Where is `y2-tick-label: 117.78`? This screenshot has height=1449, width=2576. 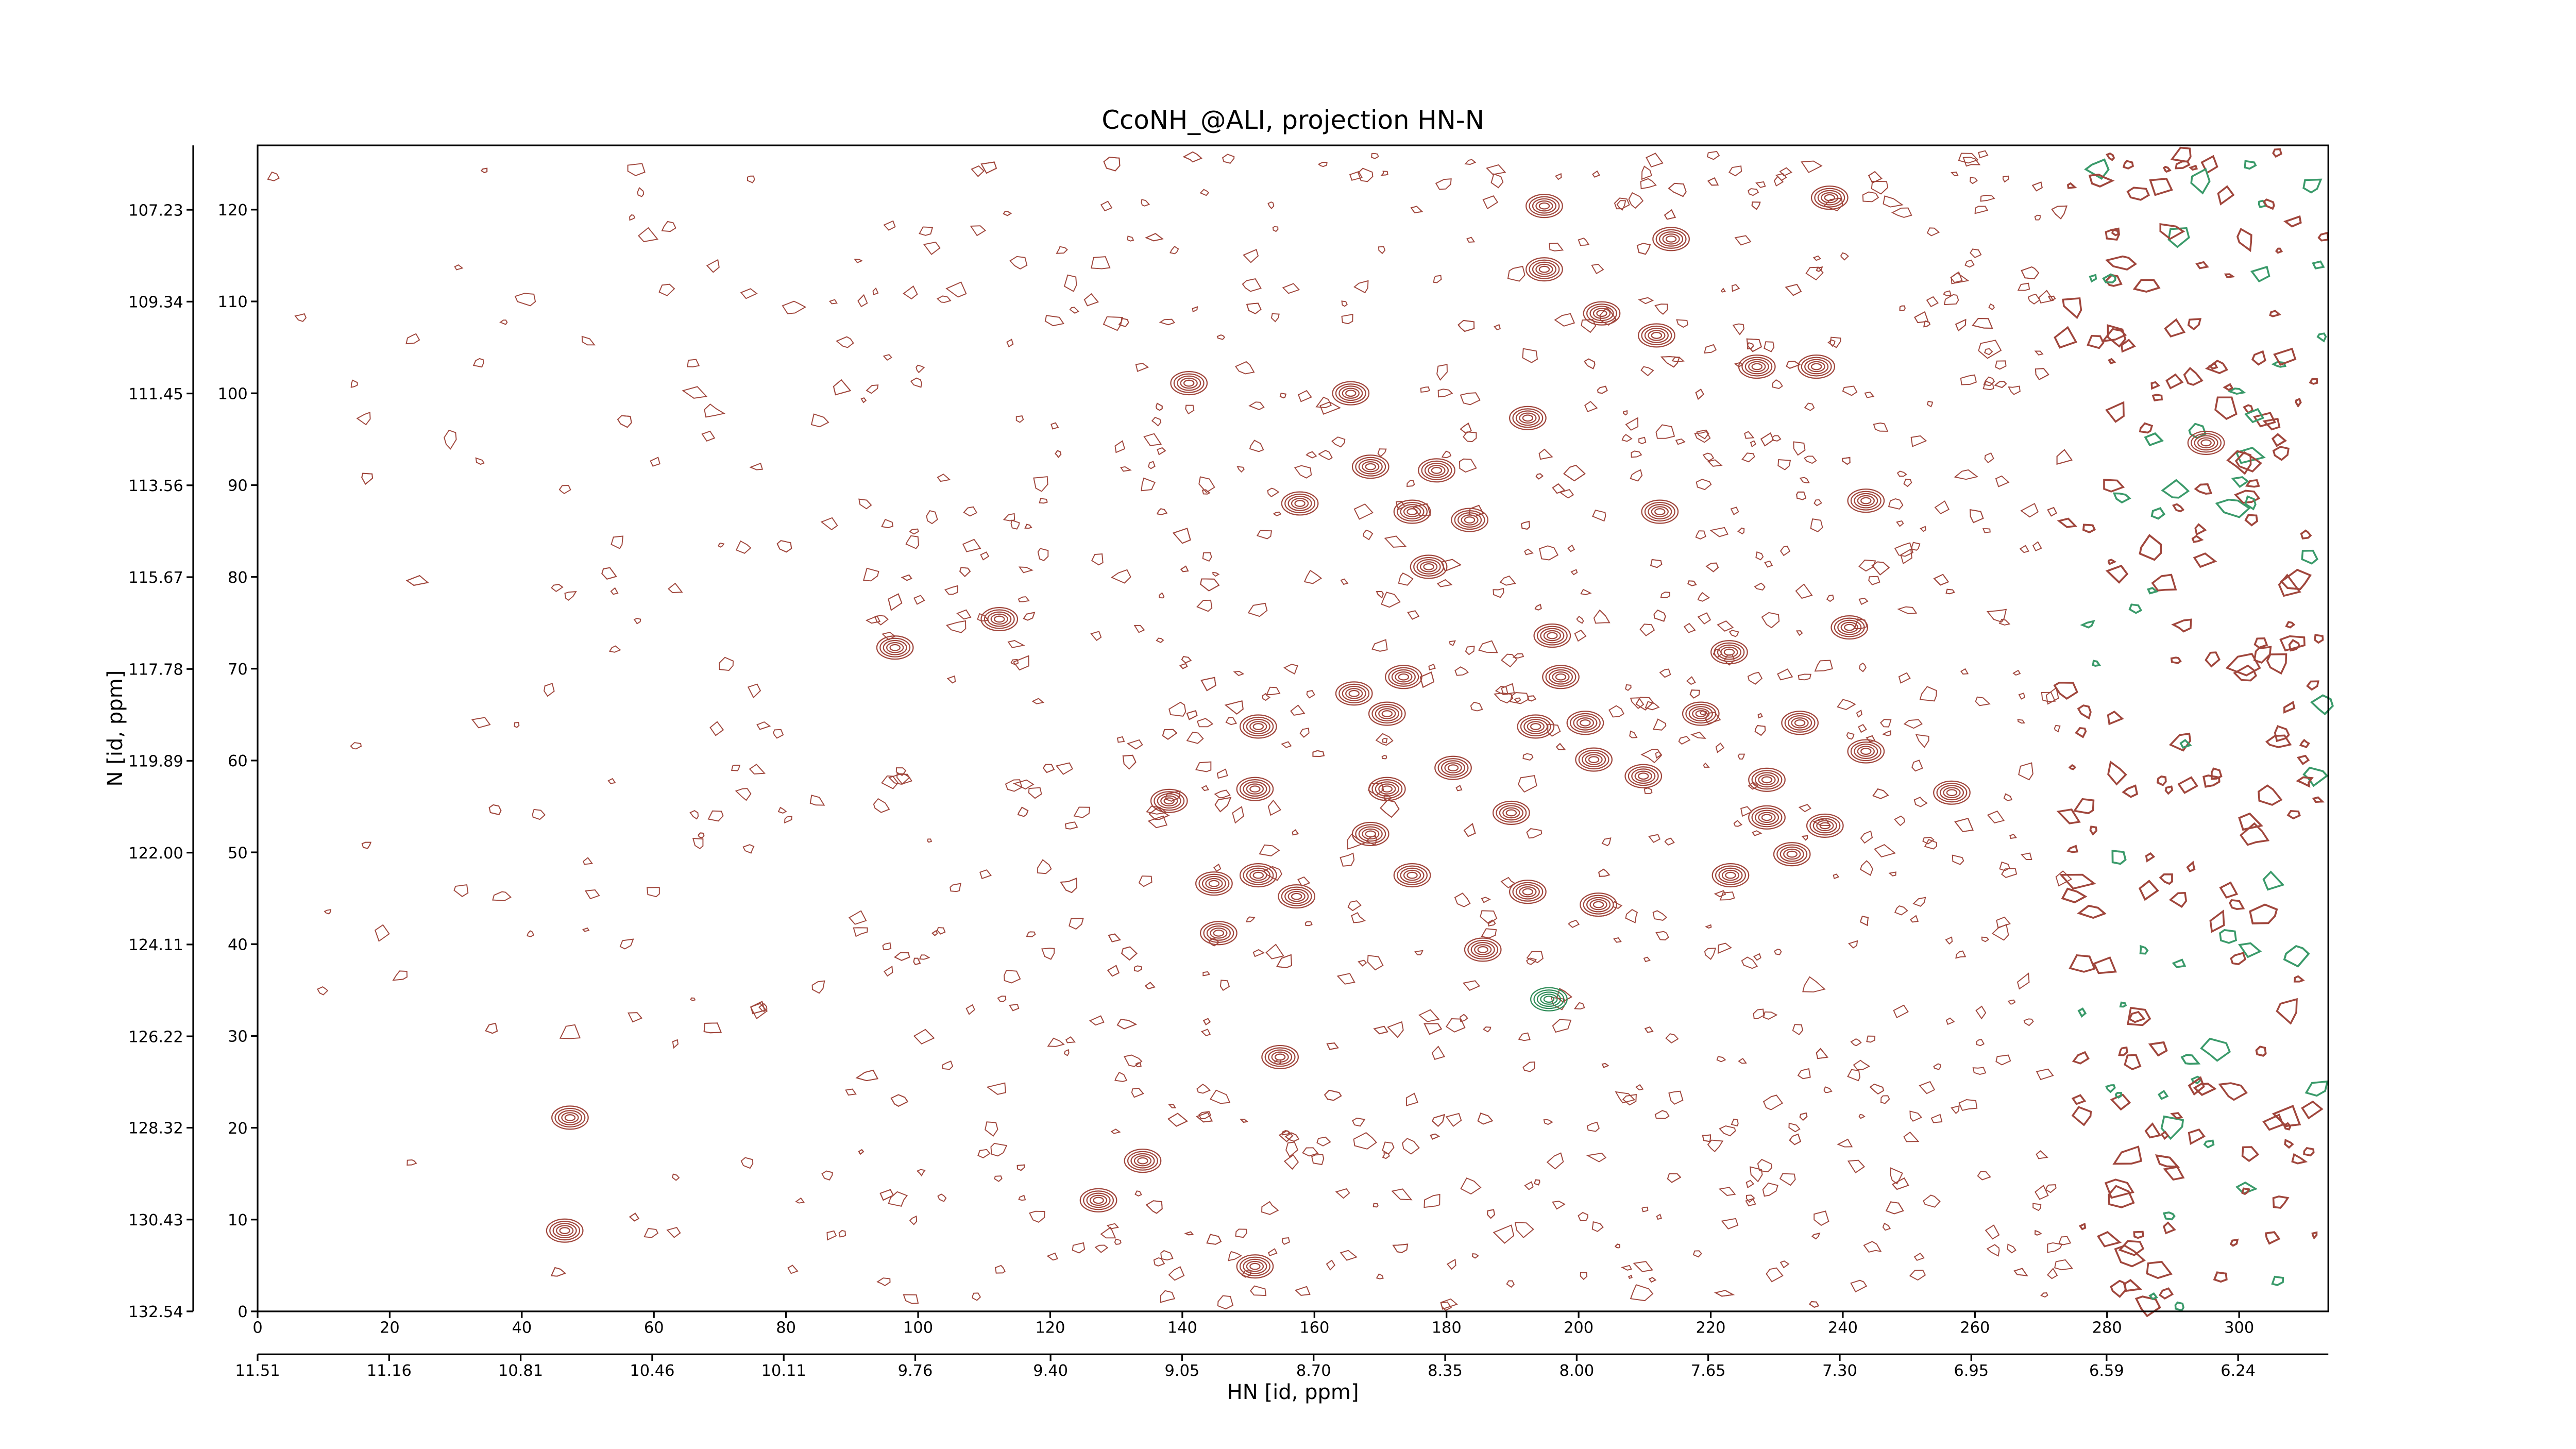
y2-tick-label: 117.78 is located at coordinates (155, 670).